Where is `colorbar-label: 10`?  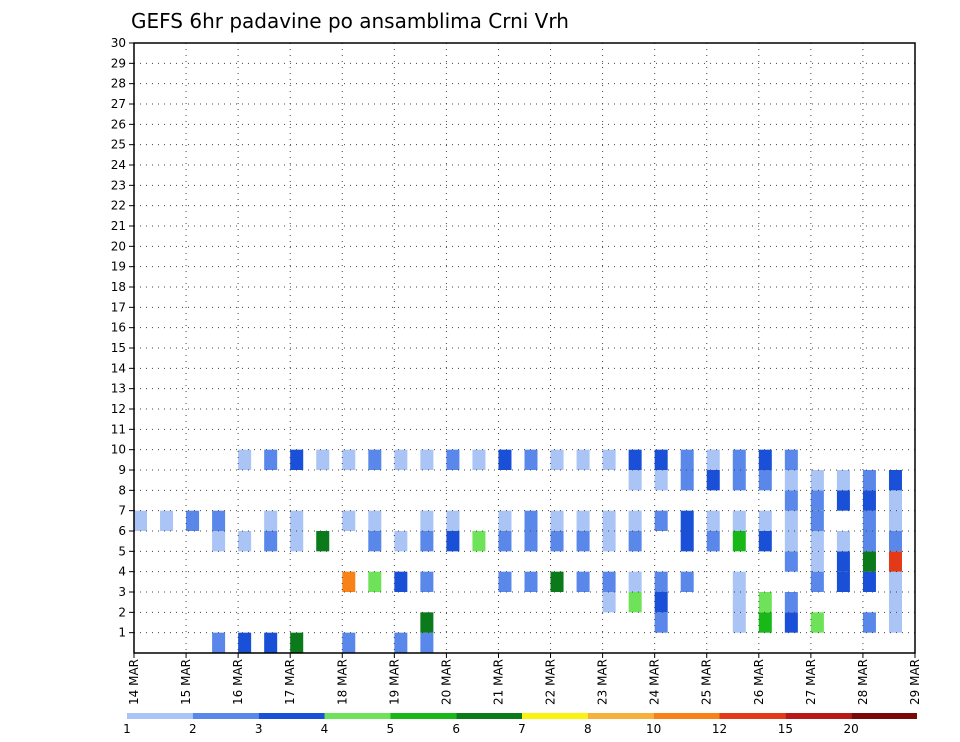 colorbar-label: 10 is located at coordinates (653, 729).